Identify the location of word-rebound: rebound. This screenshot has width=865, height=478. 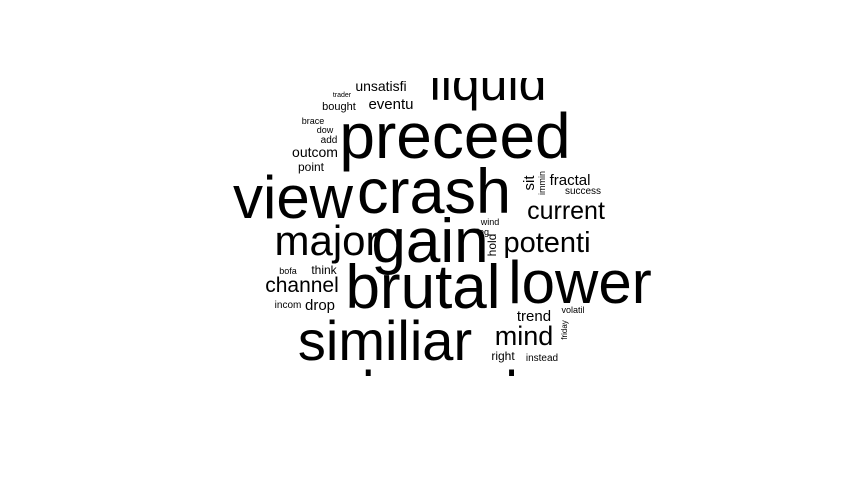
(415, 390).